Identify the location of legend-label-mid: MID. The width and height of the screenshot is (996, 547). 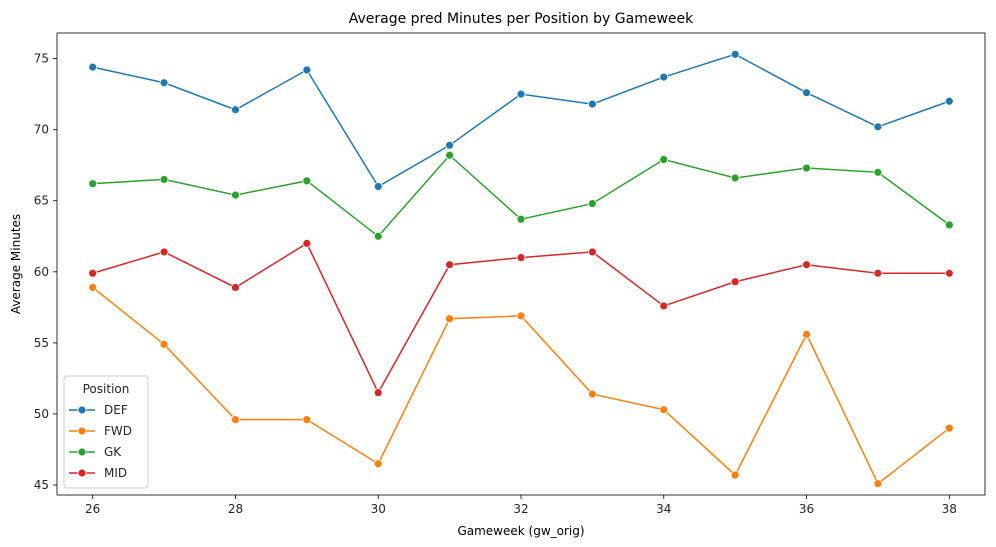
(115, 473).